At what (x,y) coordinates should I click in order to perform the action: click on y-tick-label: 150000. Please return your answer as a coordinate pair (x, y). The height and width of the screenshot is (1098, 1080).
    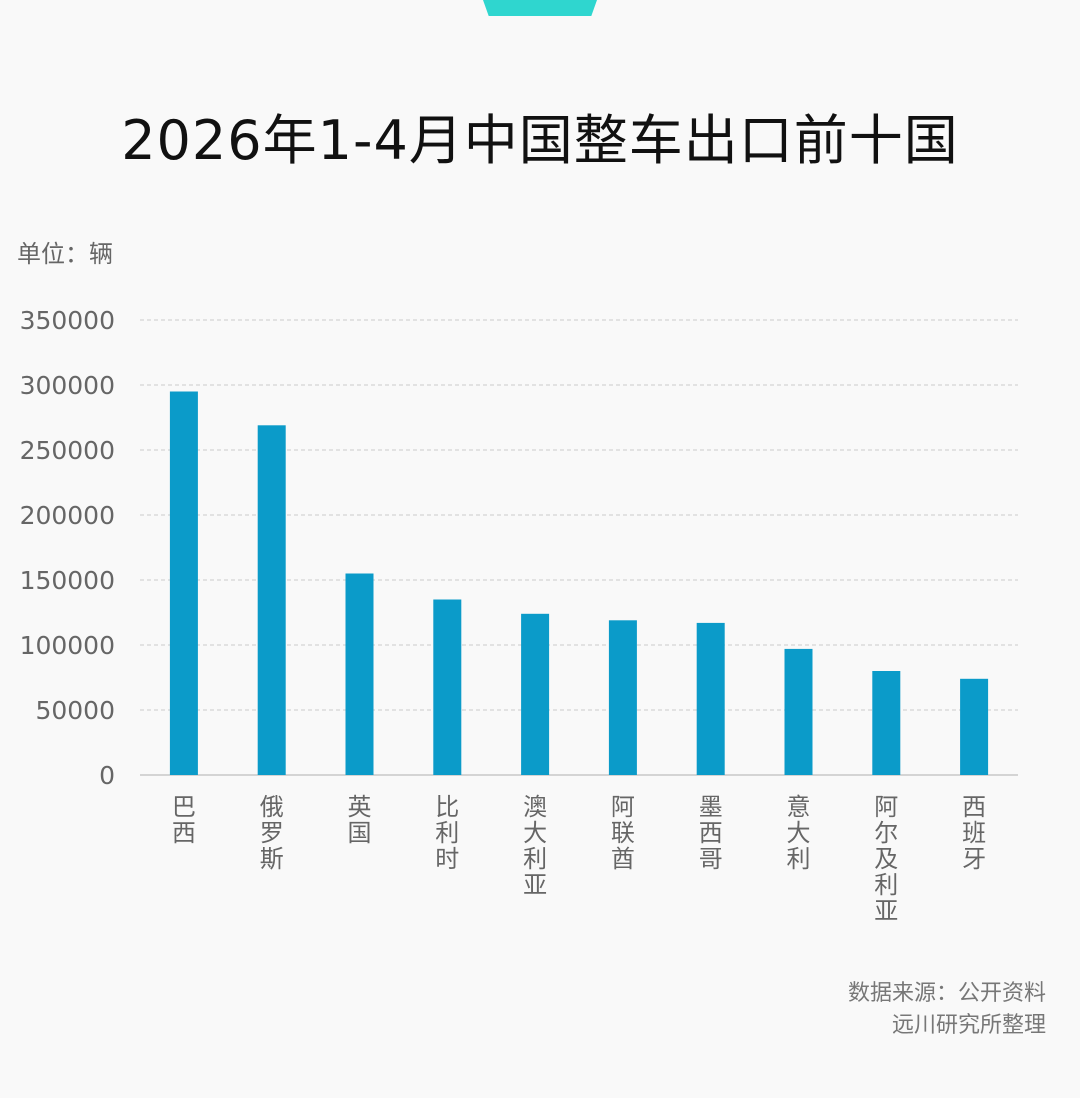
    Looking at the image, I should click on (67, 580).